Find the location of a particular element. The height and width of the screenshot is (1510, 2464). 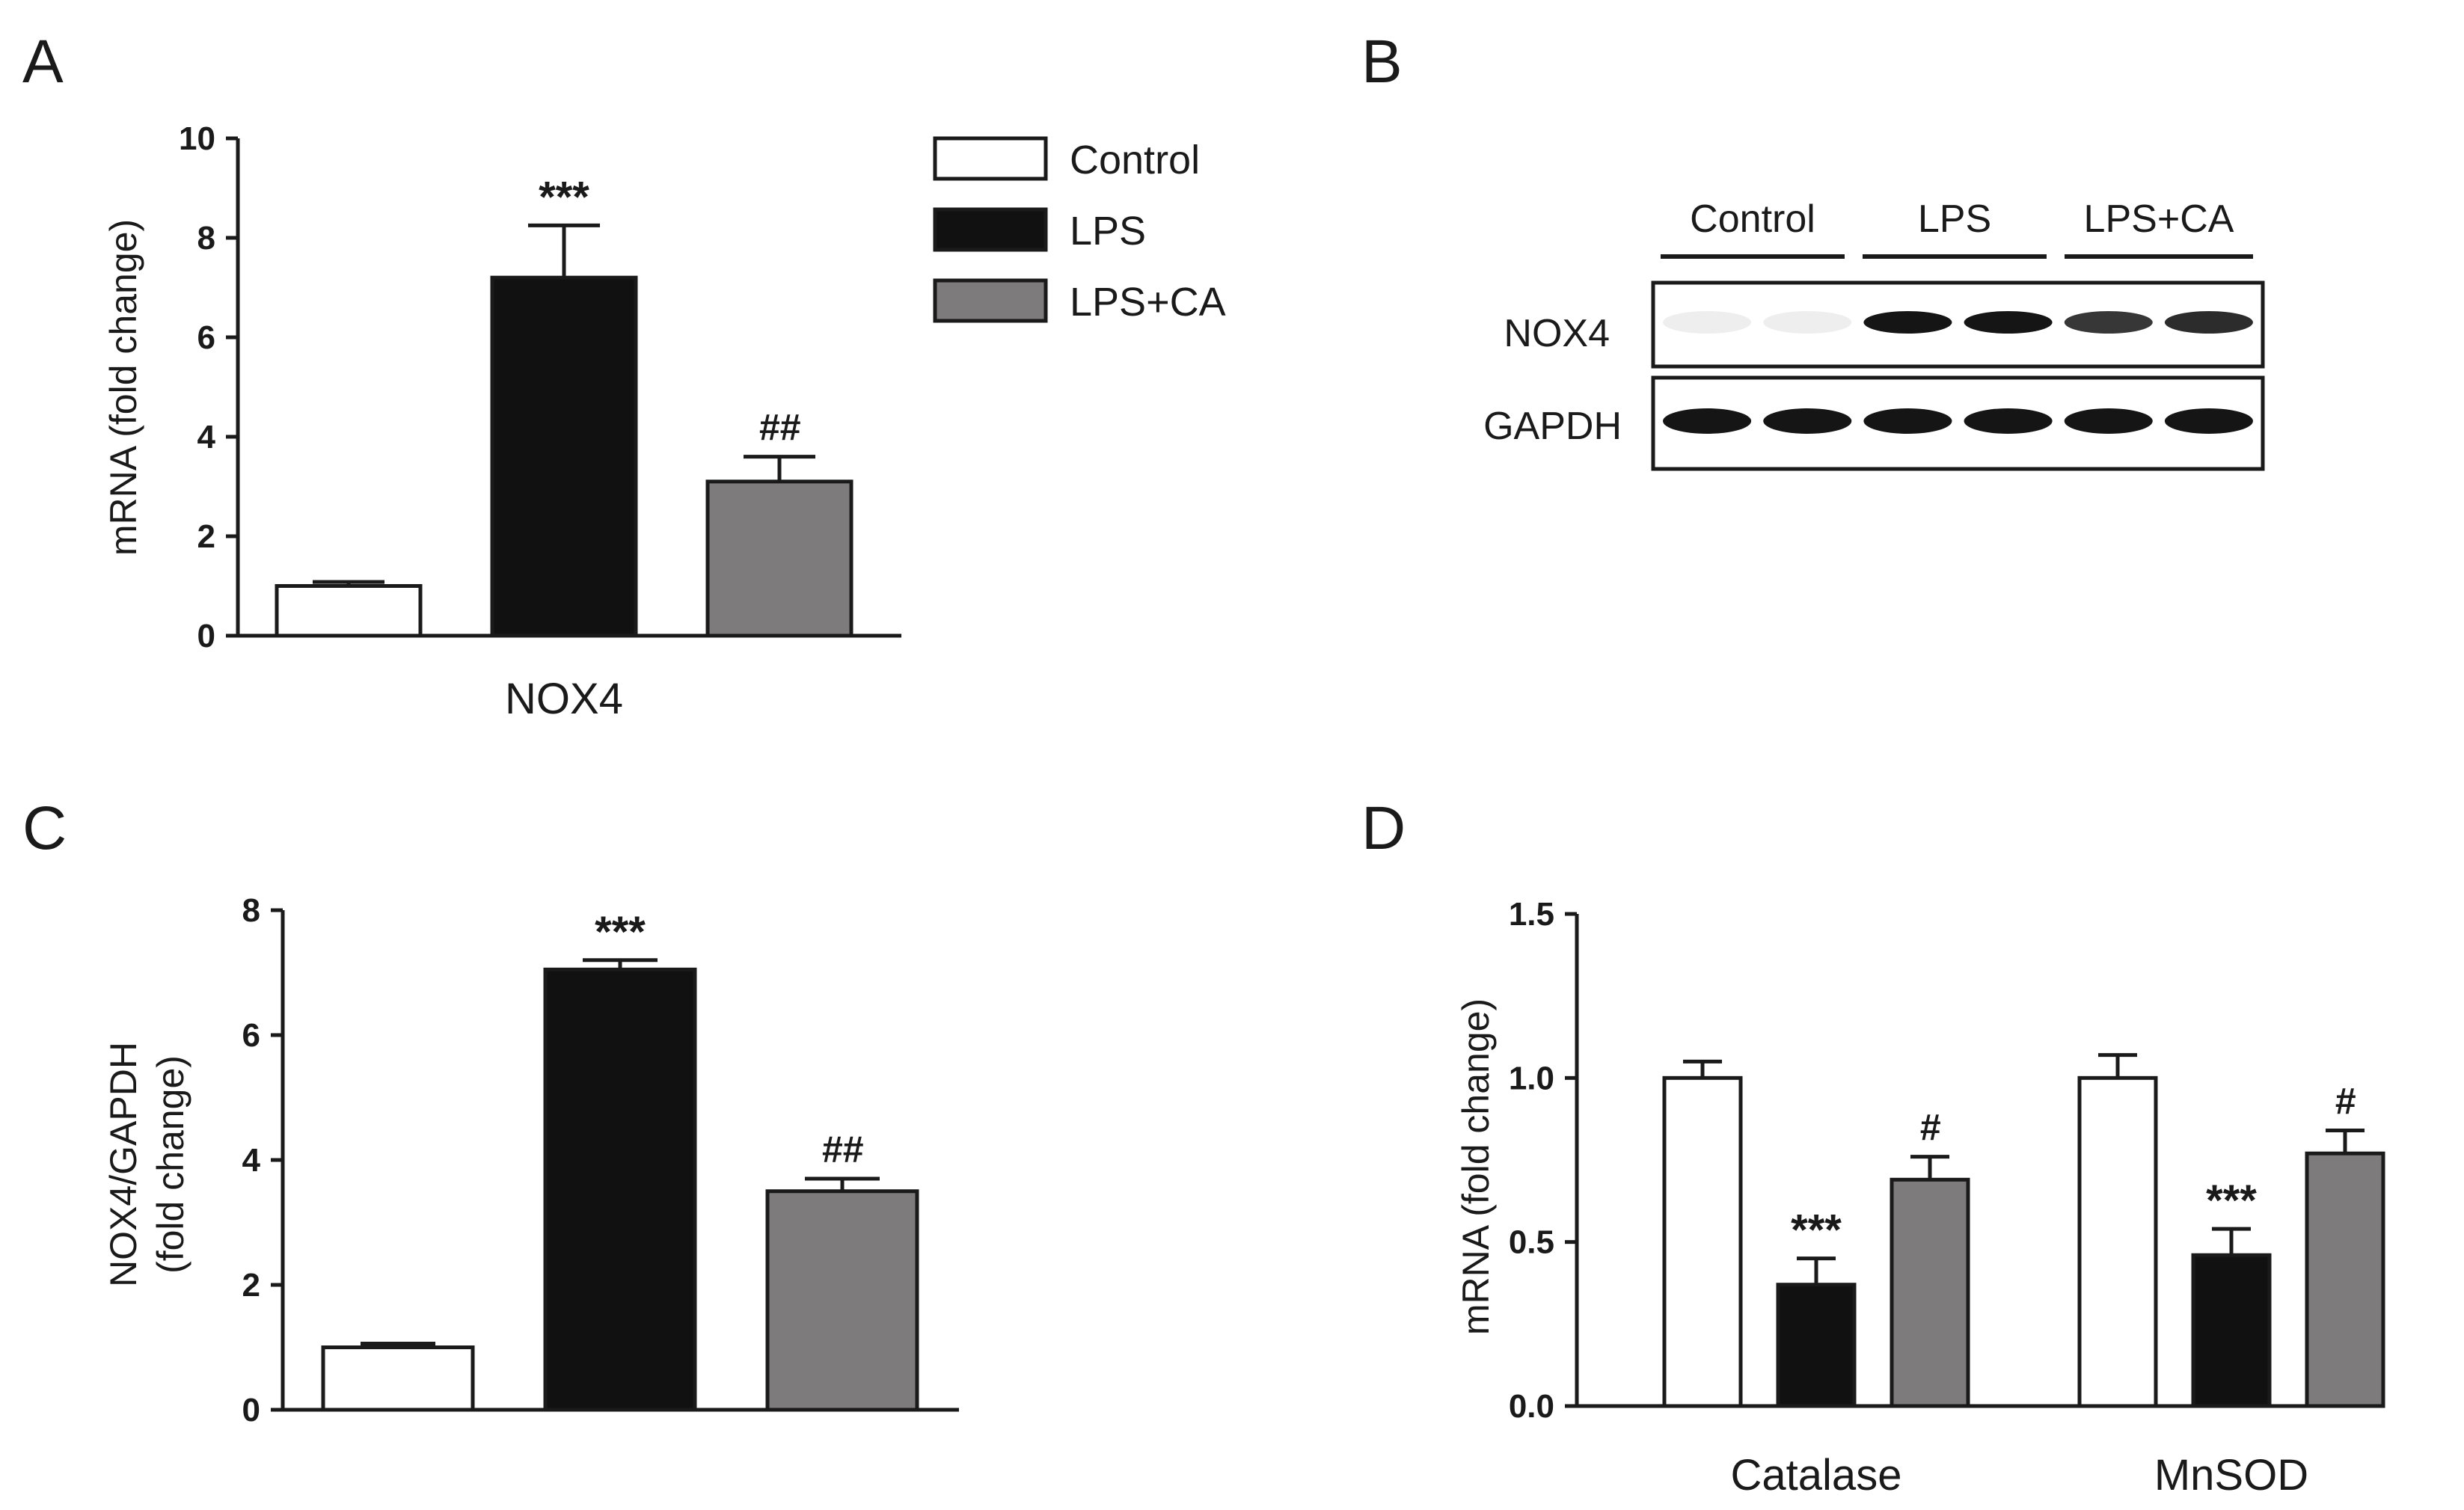

legend-label-lps-ca: LPS+CA is located at coordinates (1148, 302).